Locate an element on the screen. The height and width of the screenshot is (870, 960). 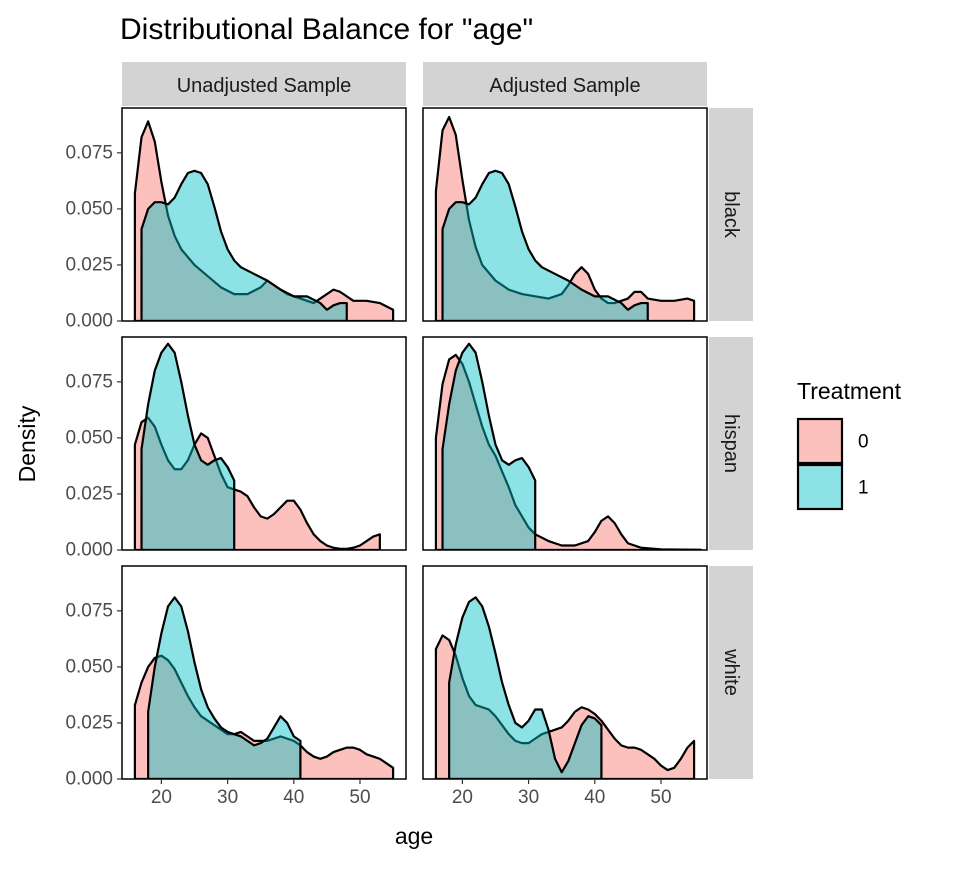
chart-title: Distributional Balance for "age" is located at coordinates (326, 29).